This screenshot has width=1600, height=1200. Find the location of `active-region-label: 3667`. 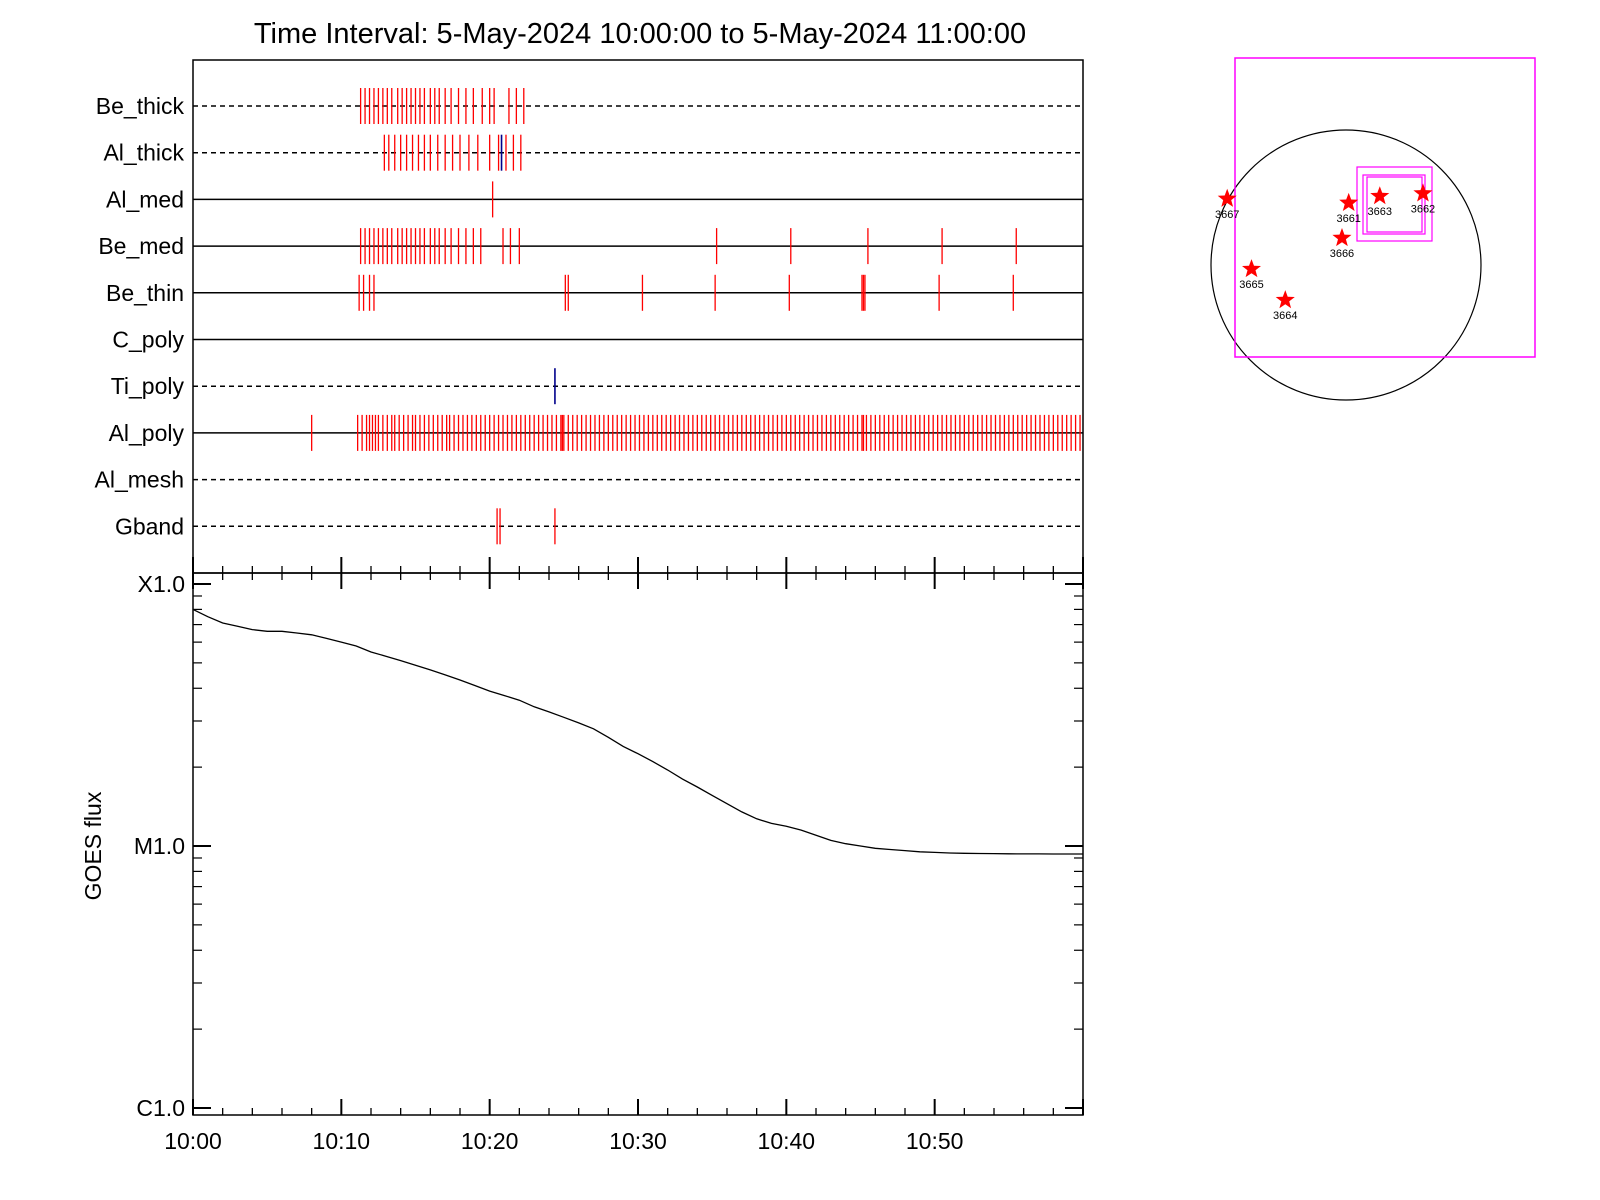

active-region-label: 3667 is located at coordinates (1227, 215).